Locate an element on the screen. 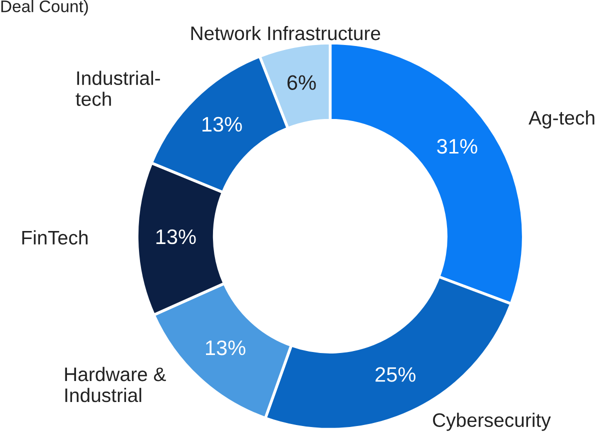 This screenshot has width=616, height=439. slice-label: Network Infrastructure is located at coordinates (285, 33).